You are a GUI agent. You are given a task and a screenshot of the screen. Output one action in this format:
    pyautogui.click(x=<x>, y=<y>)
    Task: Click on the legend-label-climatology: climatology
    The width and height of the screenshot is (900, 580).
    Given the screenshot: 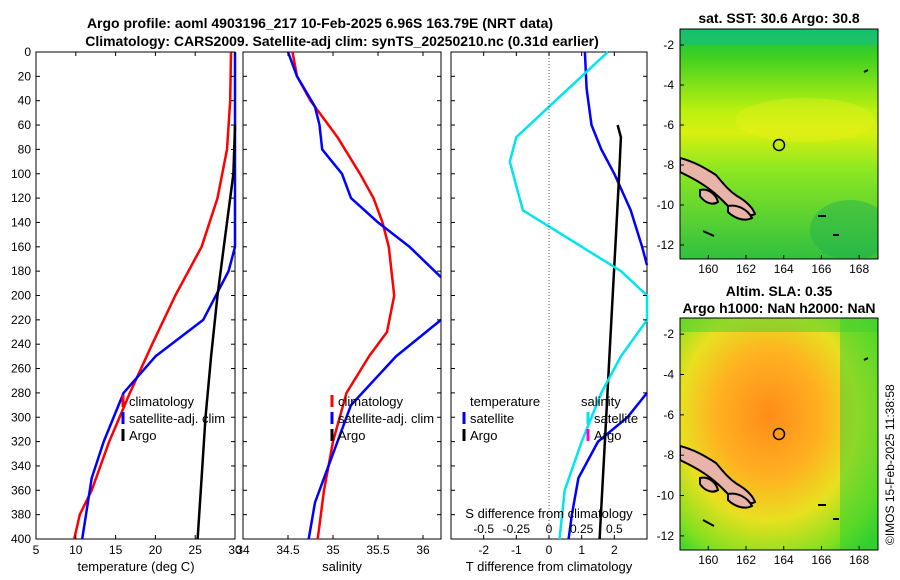 What is the action you would take?
    pyautogui.click(x=162, y=401)
    